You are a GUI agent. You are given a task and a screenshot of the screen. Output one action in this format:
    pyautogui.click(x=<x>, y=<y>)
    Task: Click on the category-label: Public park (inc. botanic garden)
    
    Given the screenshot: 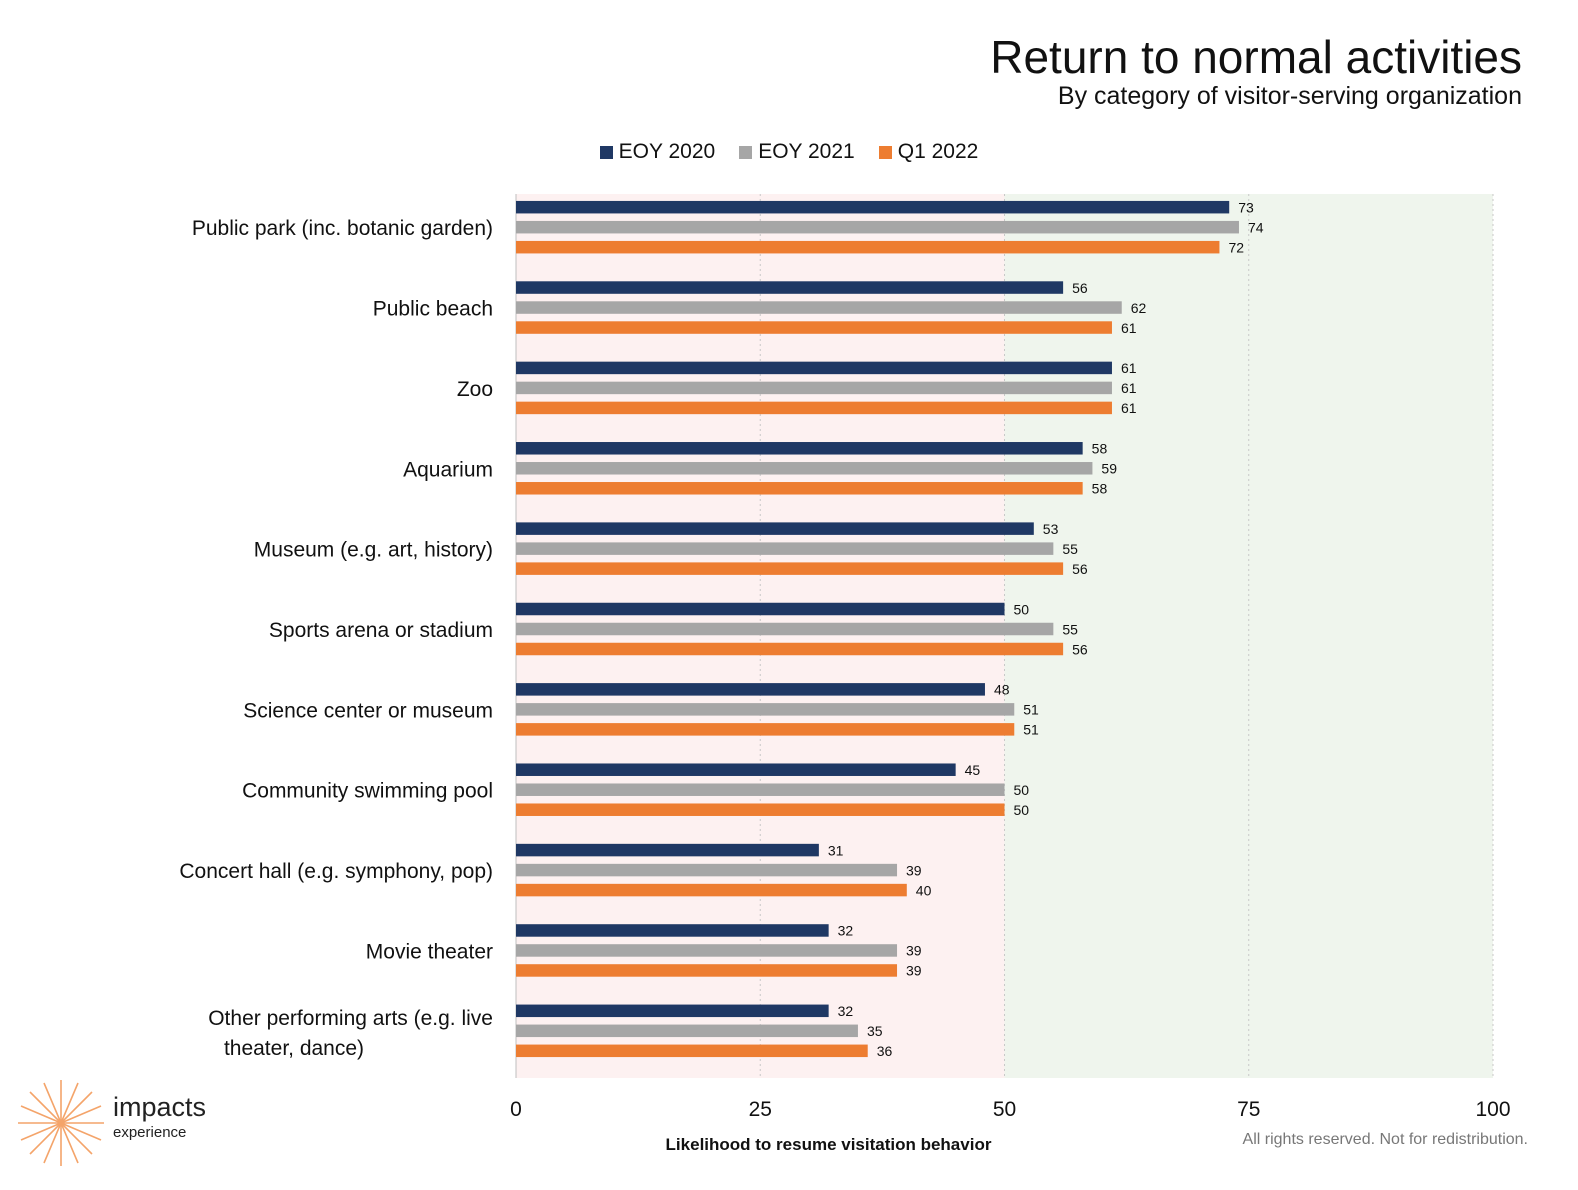 What is the action you would take?
    pyautogui.click(x=342, y=228)
    